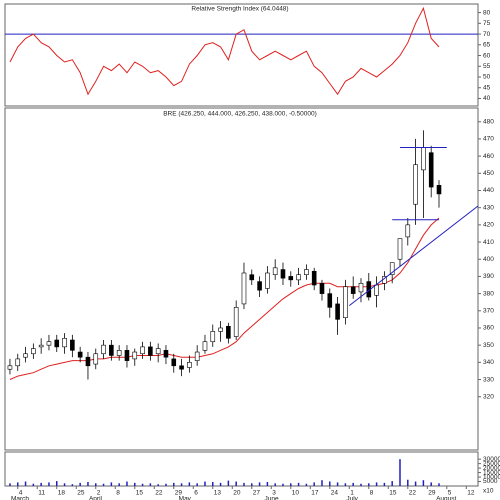 The image size is (500, 500). Describe the element at coordinates (62, 493) in the screenshot. I see `x-tick-label: 18` at that location.